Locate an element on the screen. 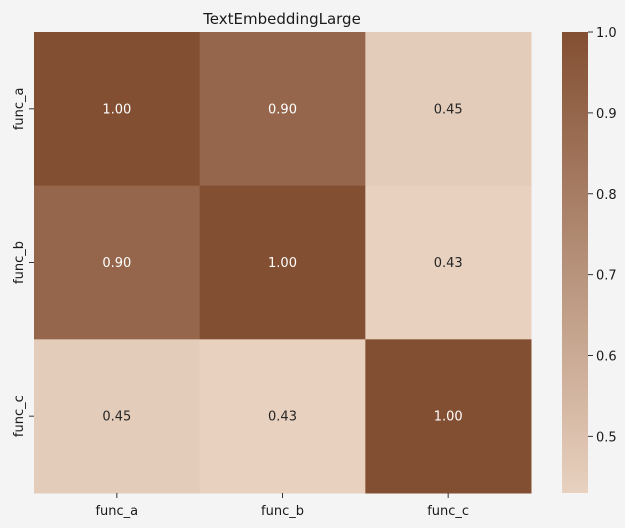 The width and height of the screenshot is (625, 528). y-tick-label: func_a is located at coordinates (19, 108).